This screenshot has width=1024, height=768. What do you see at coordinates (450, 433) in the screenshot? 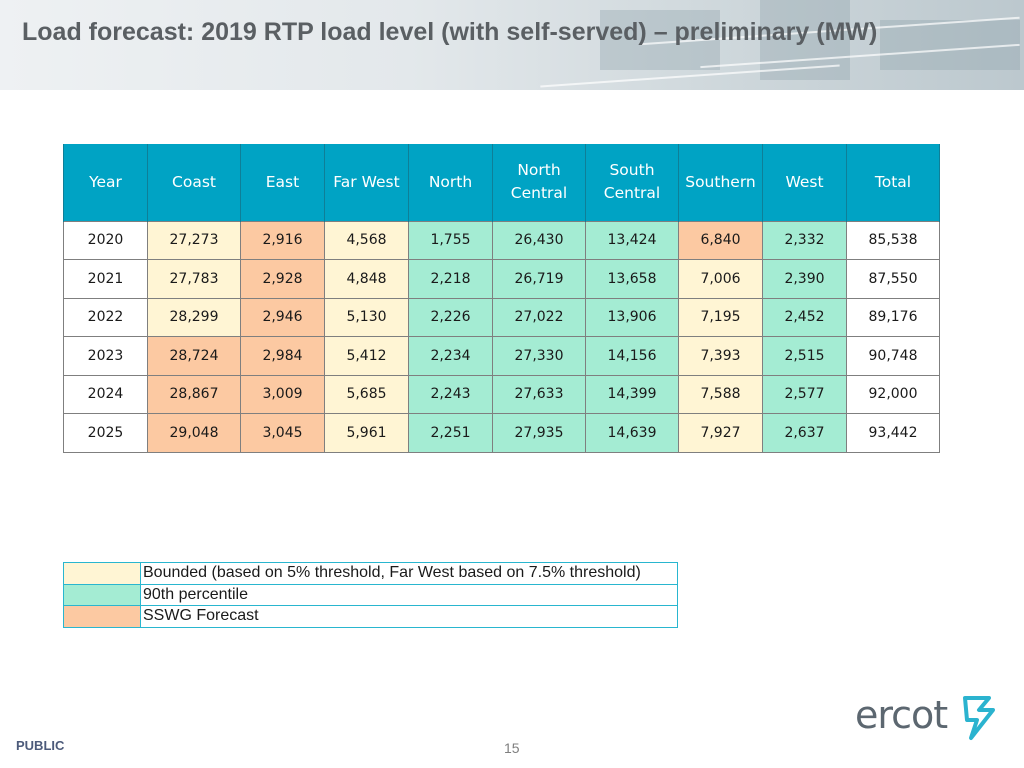
I see `table-cell: 2,251` at bounding box center [450, 433].